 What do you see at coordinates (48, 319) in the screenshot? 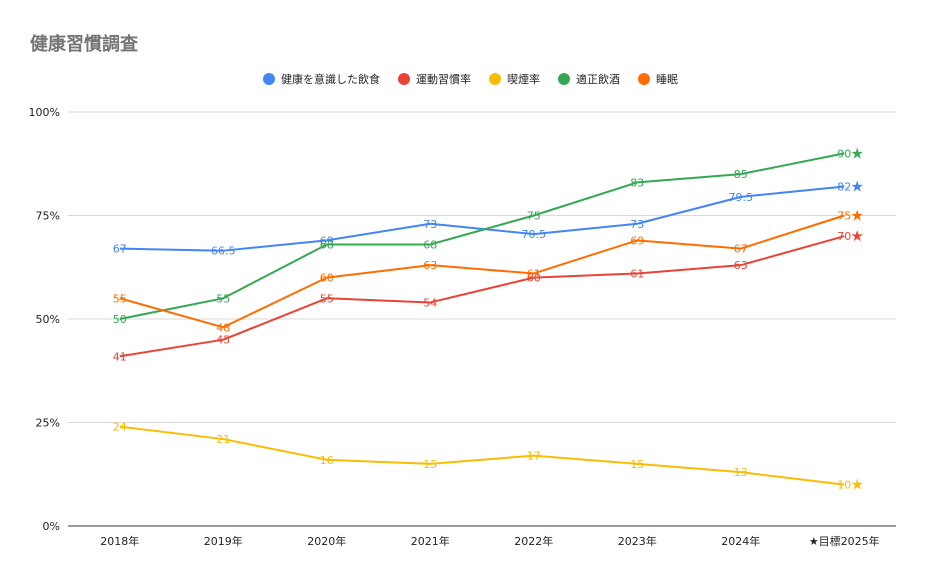
I see `y-tick-label: 50%` at bounding box center [48, 319].